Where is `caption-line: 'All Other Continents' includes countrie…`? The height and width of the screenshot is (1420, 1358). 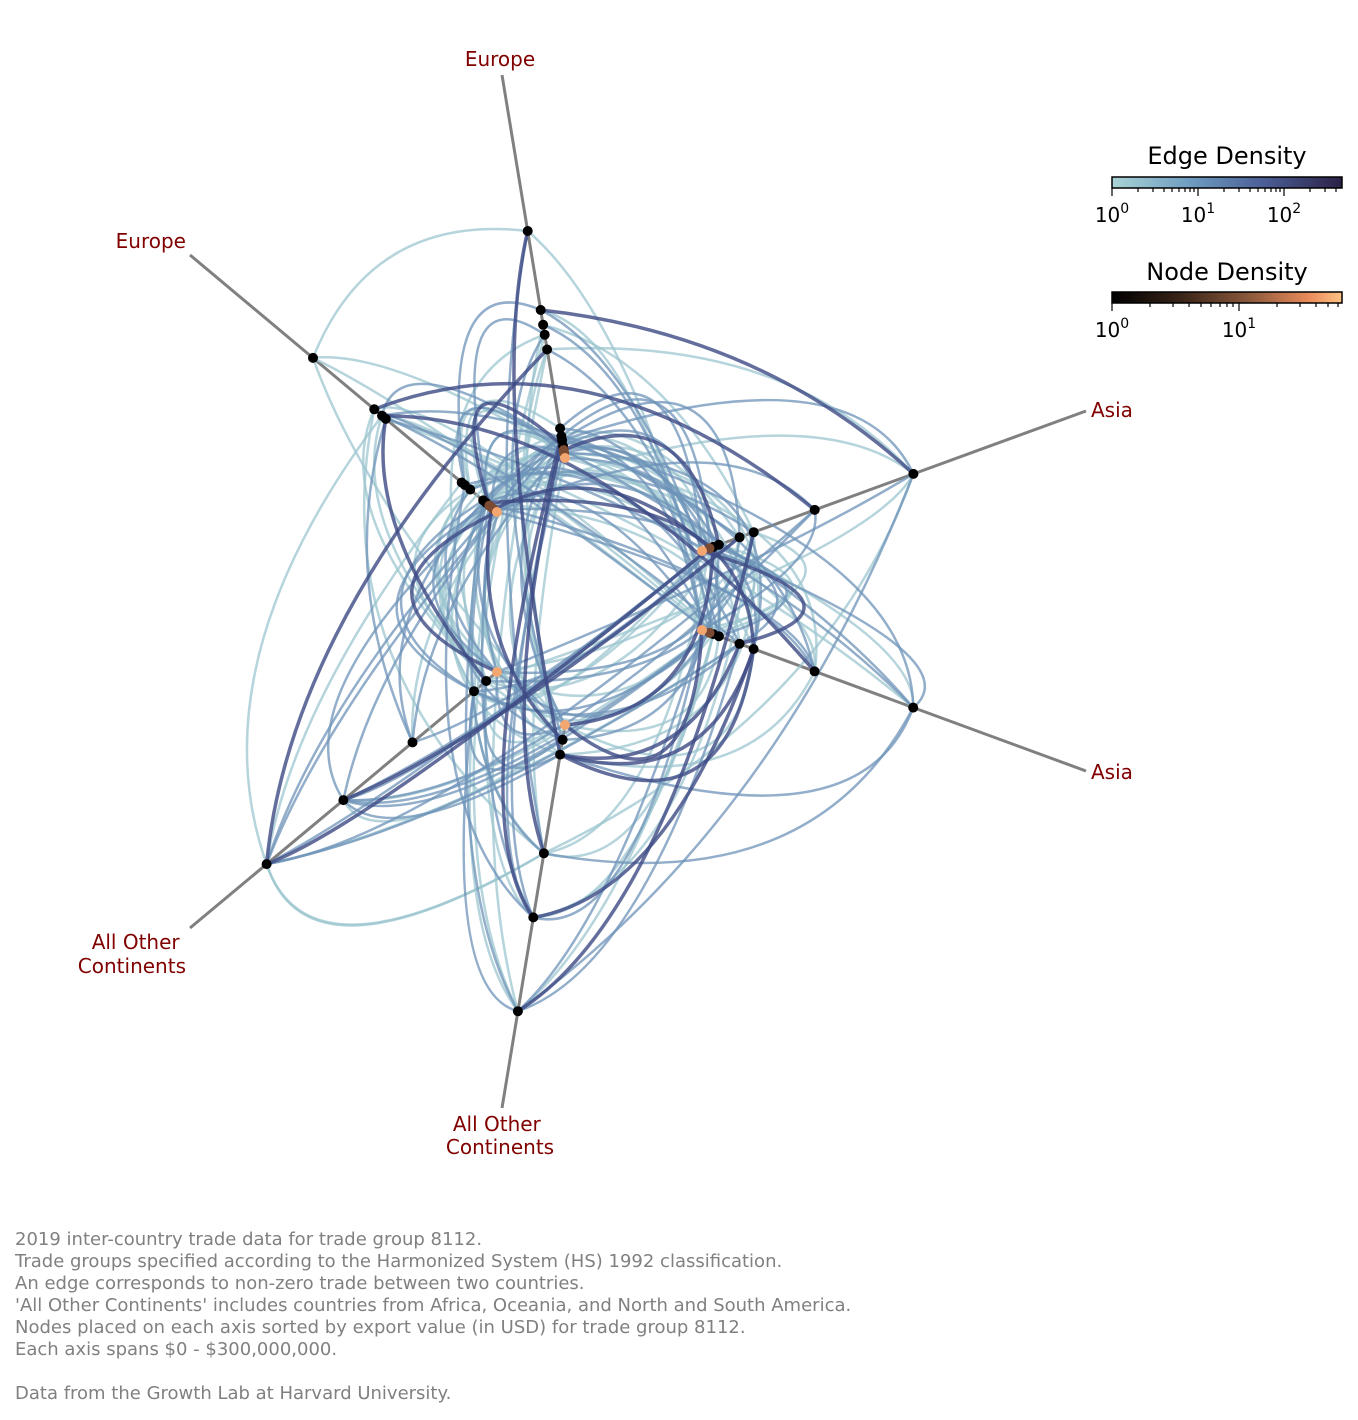
caption-line: 'All Other Continents' includes countrie… is located at coordinates (433, 1305).